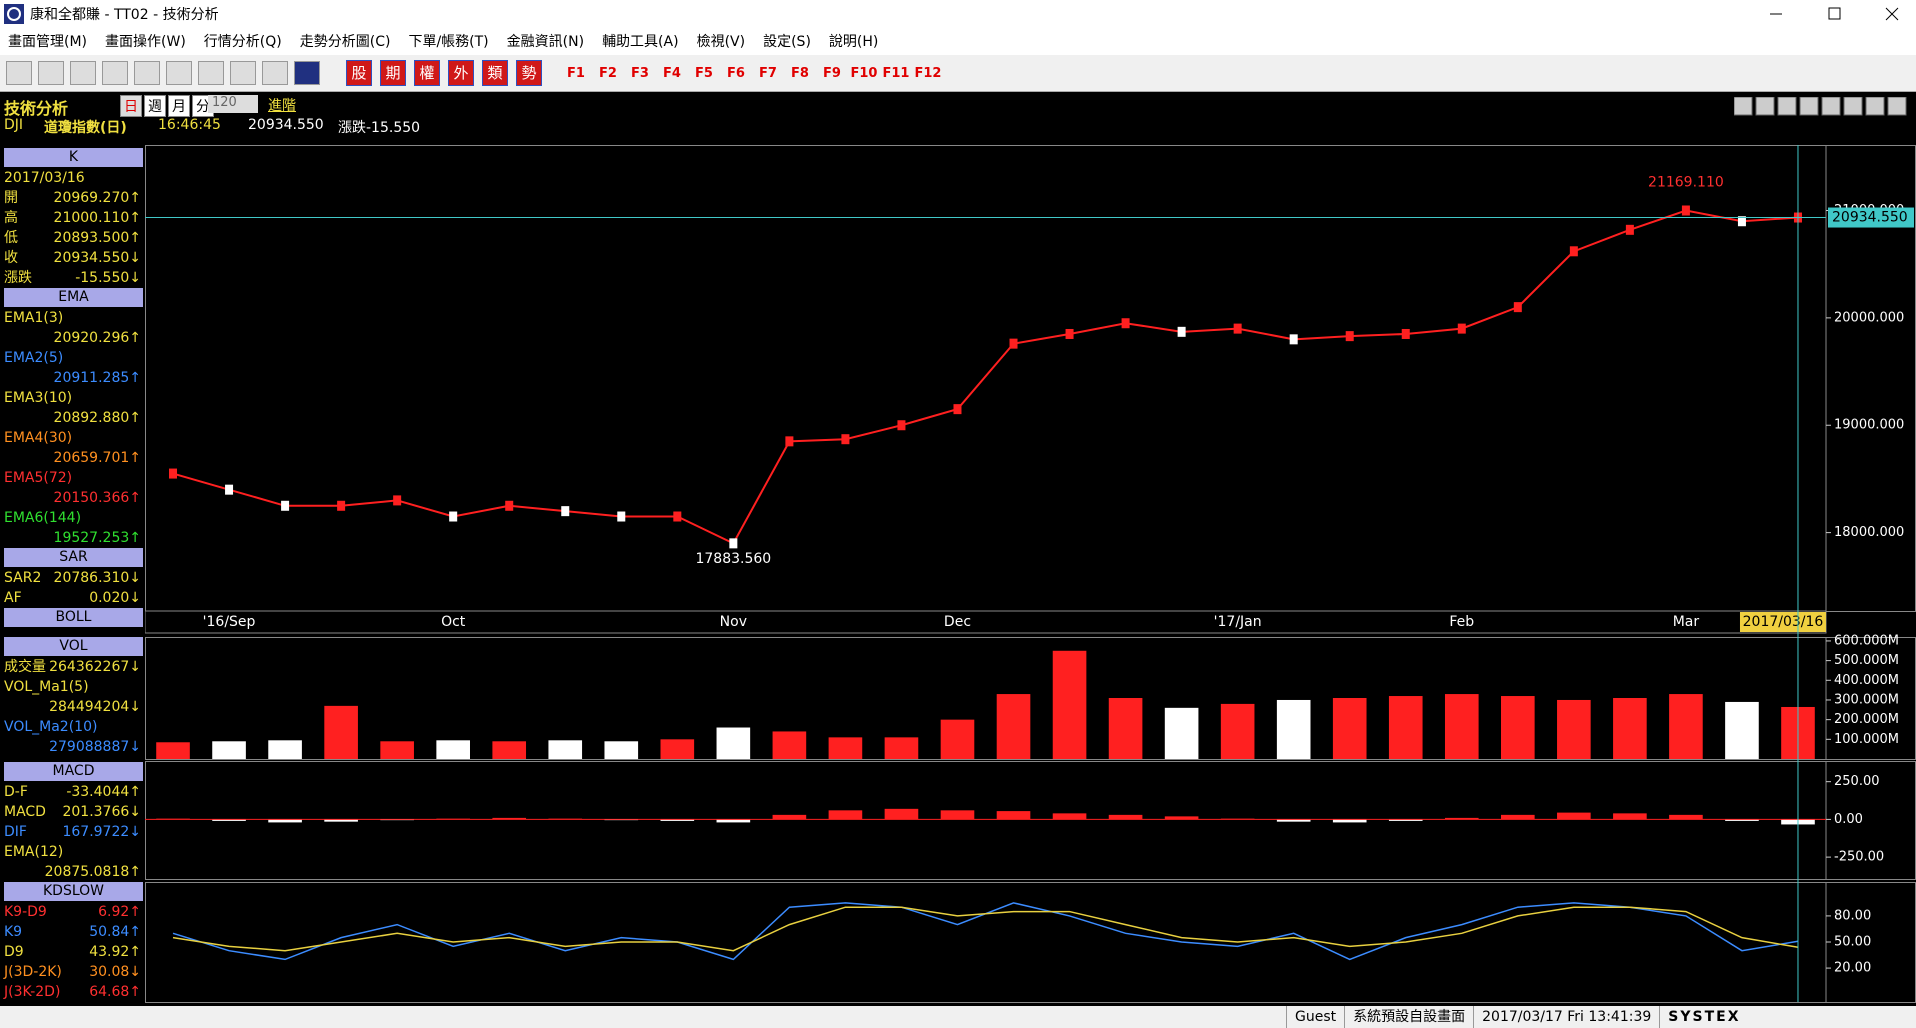 Image resolution: width=1916 pixels, height=1028 pixels. What do you see at coordinates (545, 42) in the screenshot?
I see `menu-item: 金融資訊(N)` at bounding box center [545, 42].